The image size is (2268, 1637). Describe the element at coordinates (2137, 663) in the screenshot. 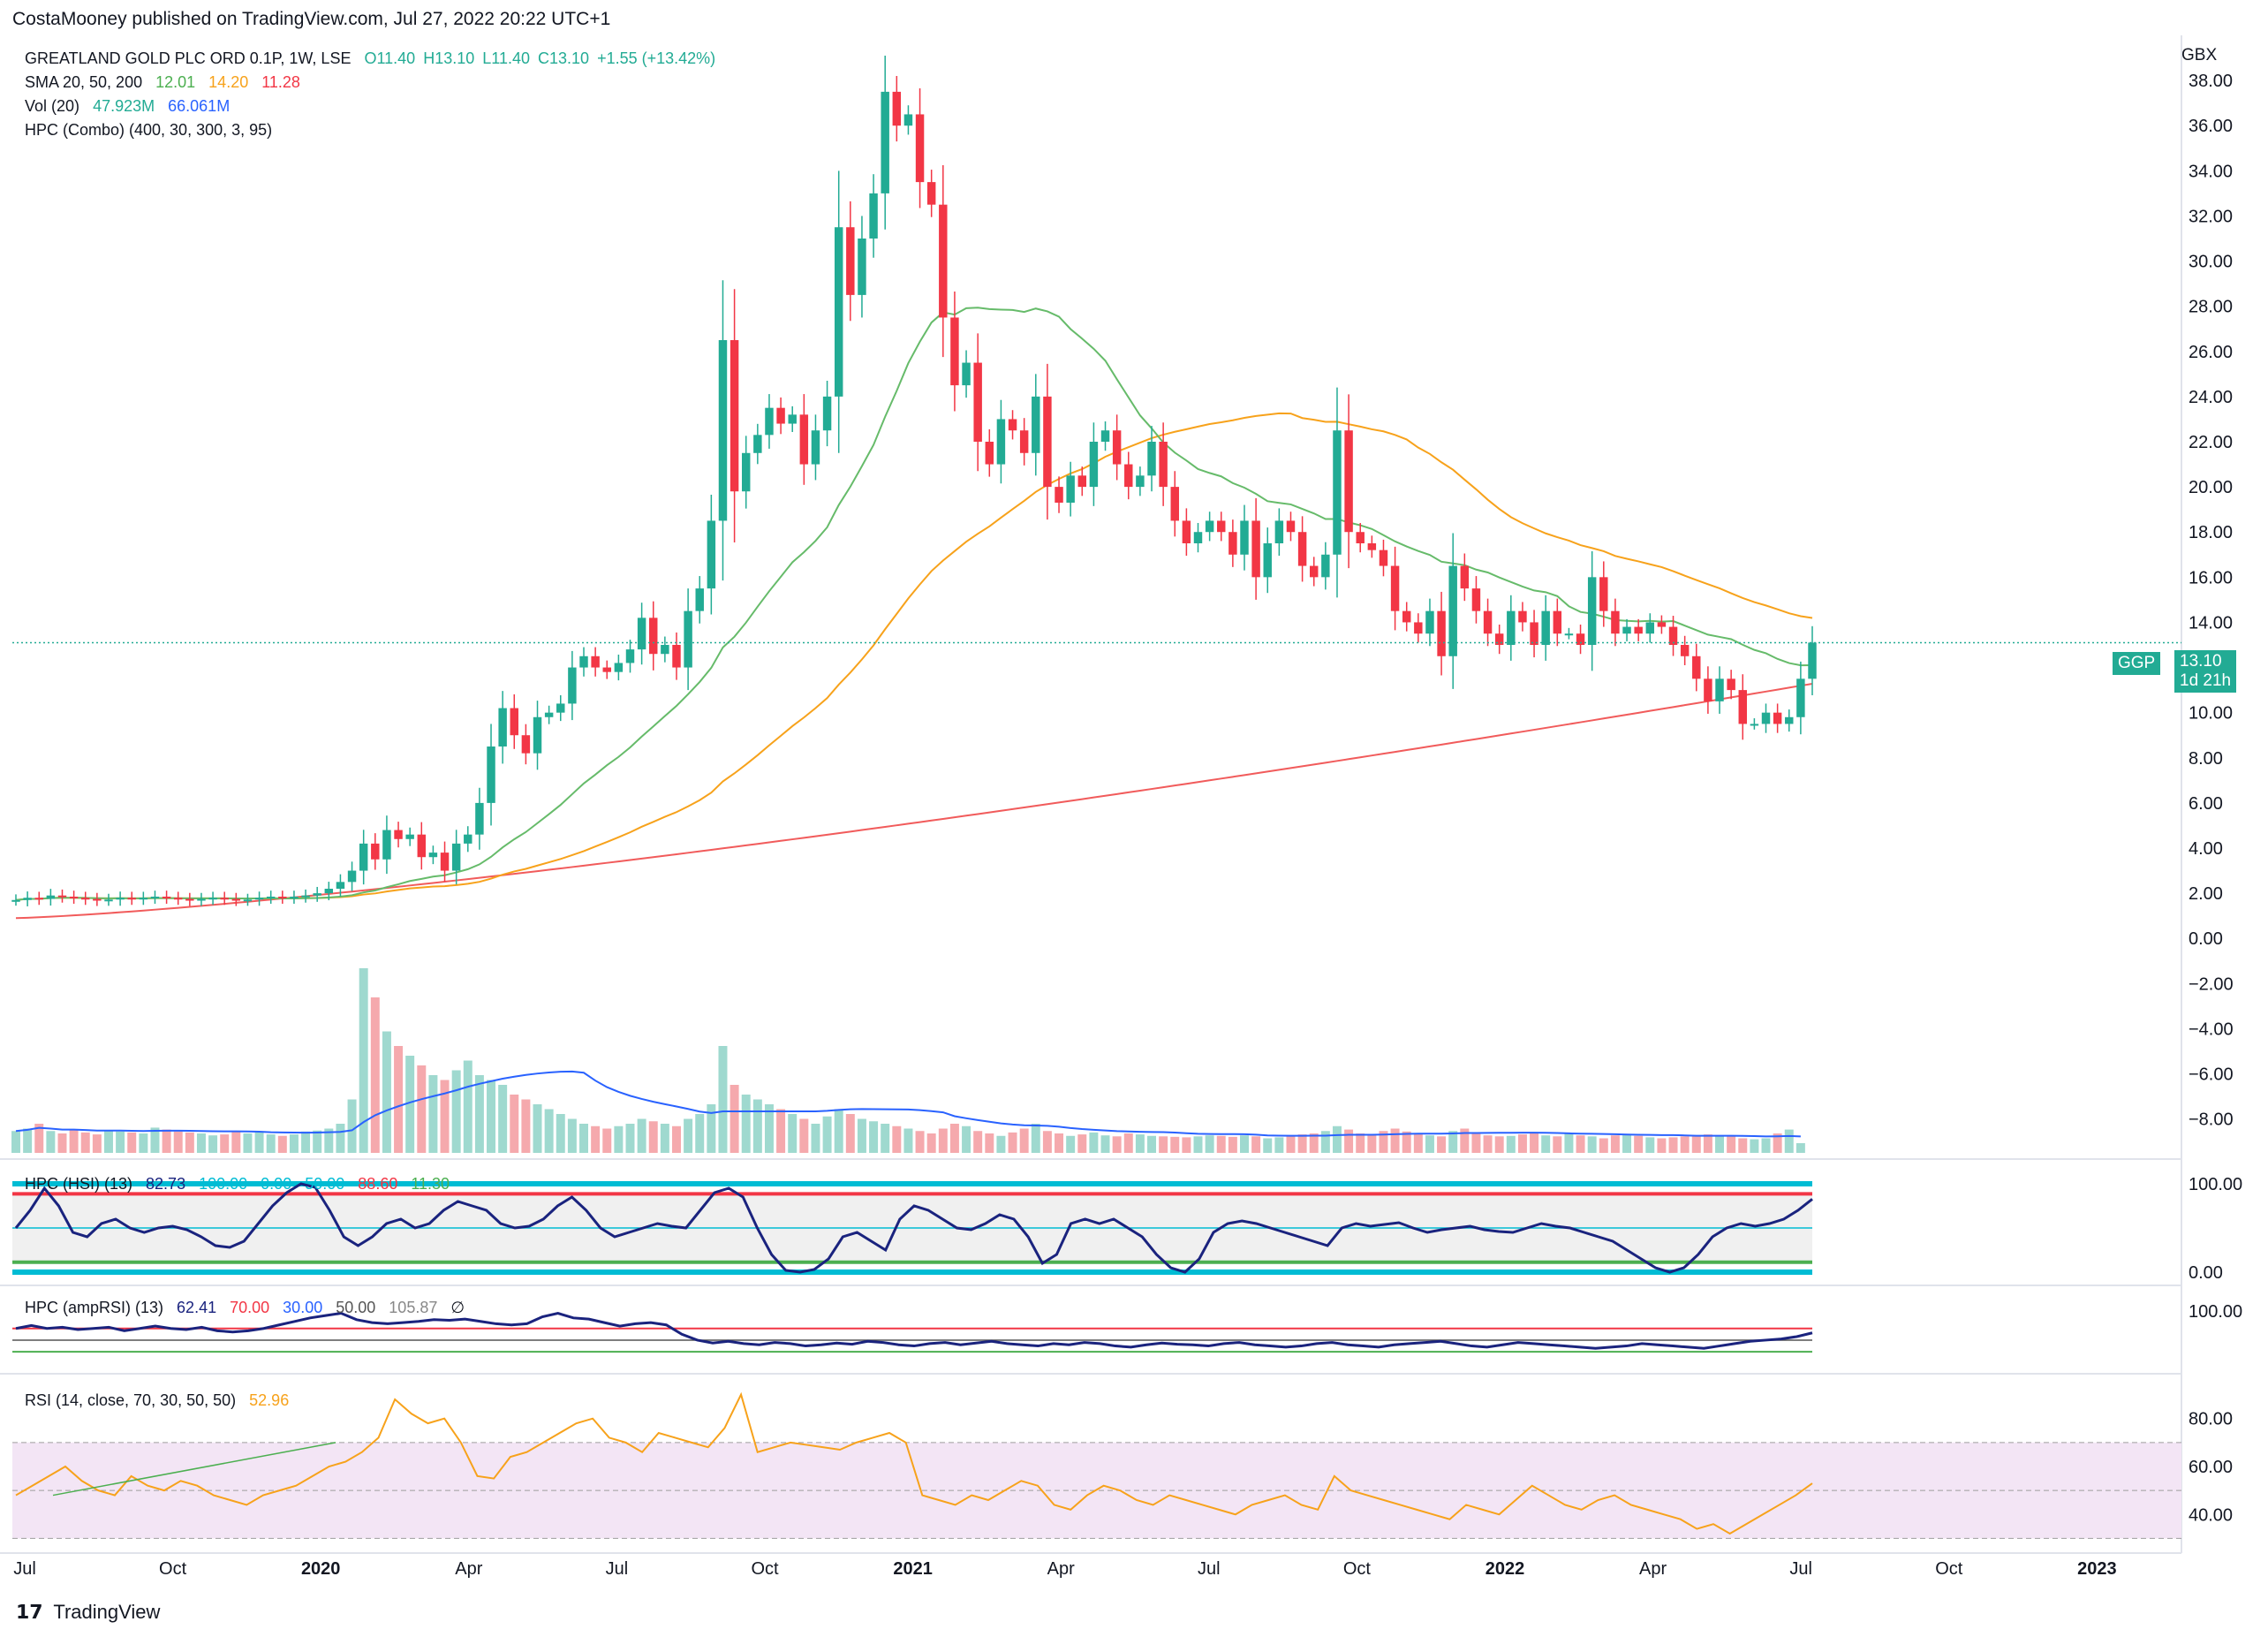

I see `symbol-tag: GGP` at that location.